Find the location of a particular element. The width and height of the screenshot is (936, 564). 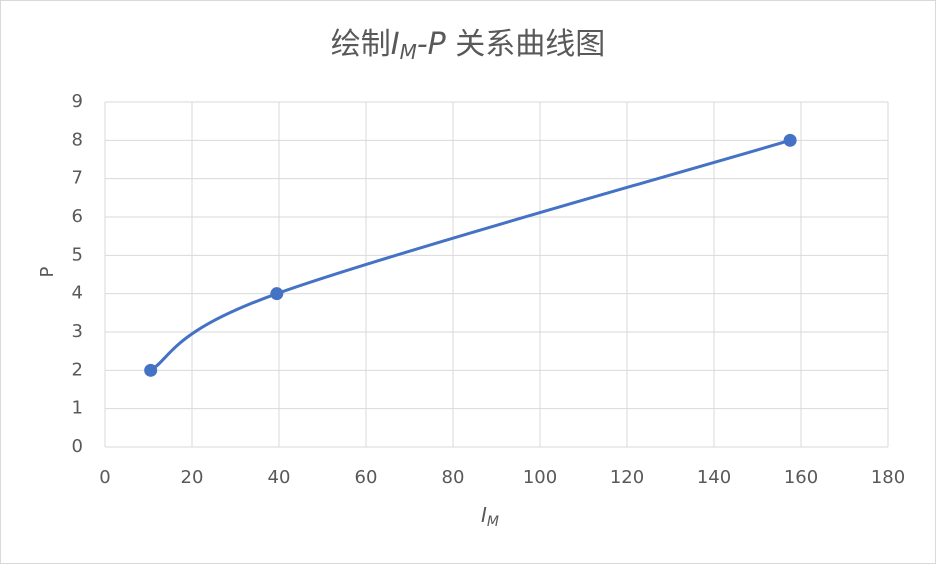

title-part: 绘制 is located at coordinates (361, 44).